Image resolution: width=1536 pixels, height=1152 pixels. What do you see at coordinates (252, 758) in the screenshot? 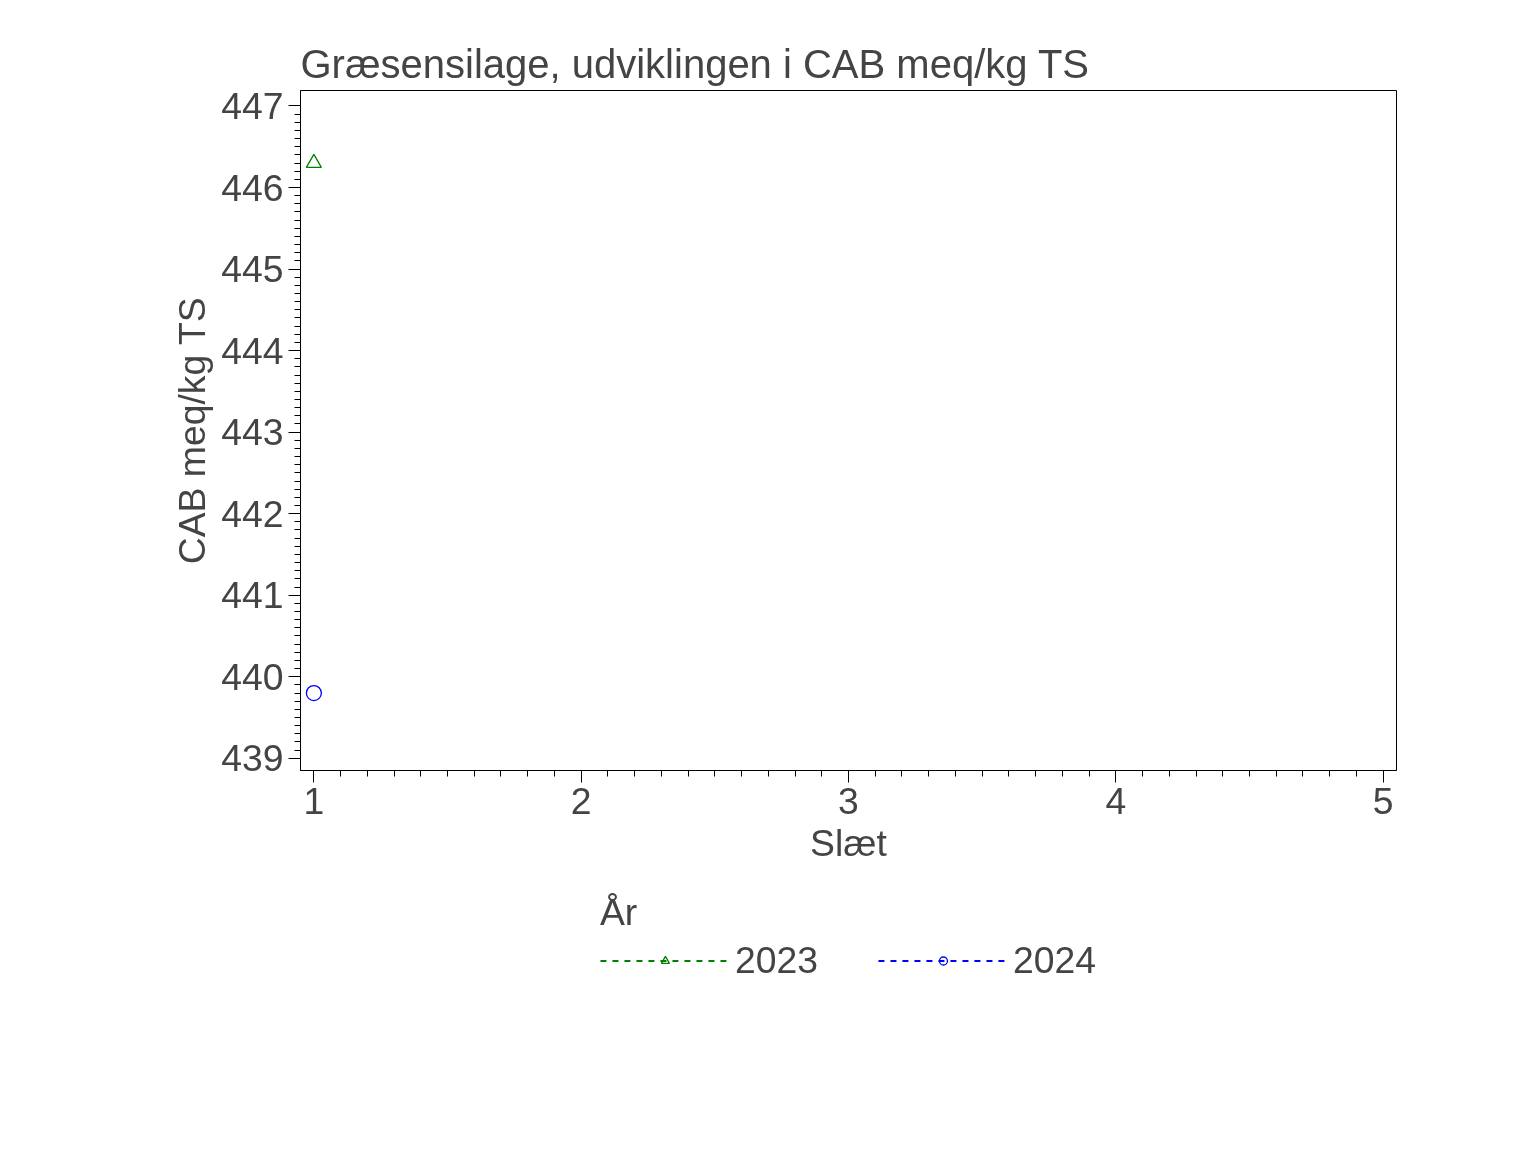
I see `y-tick-label: 439` at bounding box center [252, 758].